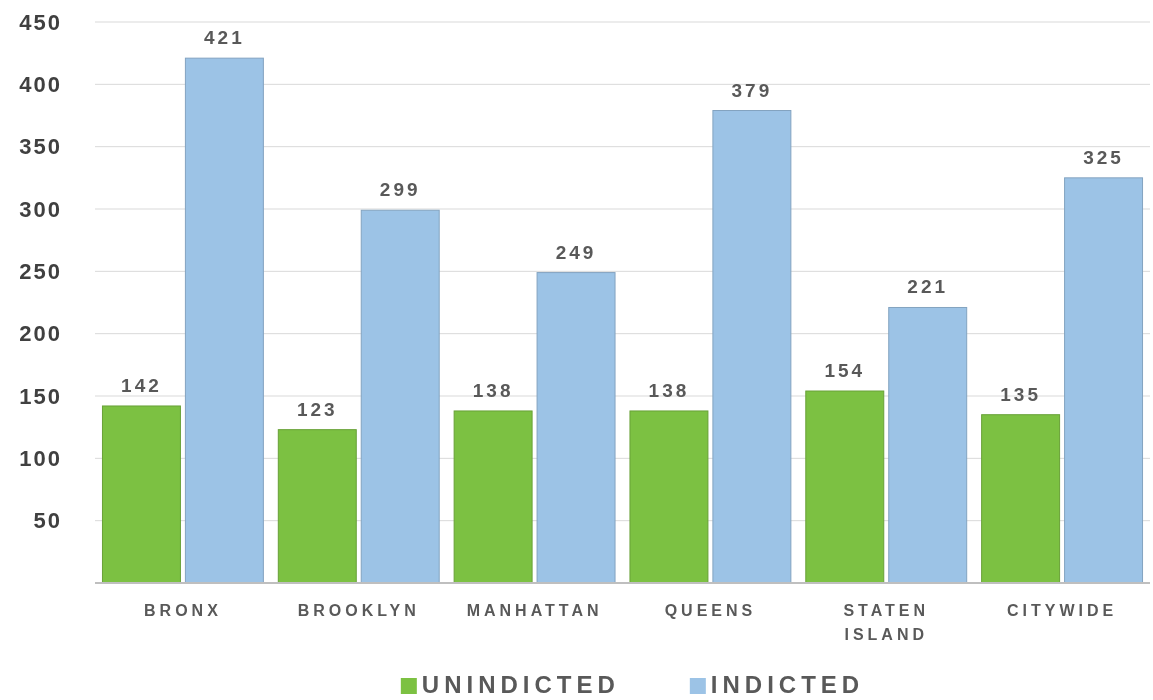 This screenshot has height=700, width=1153. Describe the element at coordinates (40, 209) in the screenshot. I see `y-tick-label: 300` at that location.